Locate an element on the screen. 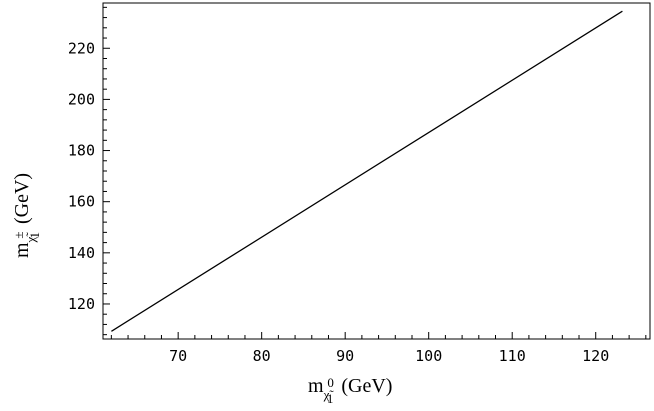 This screenshot has height=411, width=654. y-tick-label: 140 is located at coordinates (81, 253).